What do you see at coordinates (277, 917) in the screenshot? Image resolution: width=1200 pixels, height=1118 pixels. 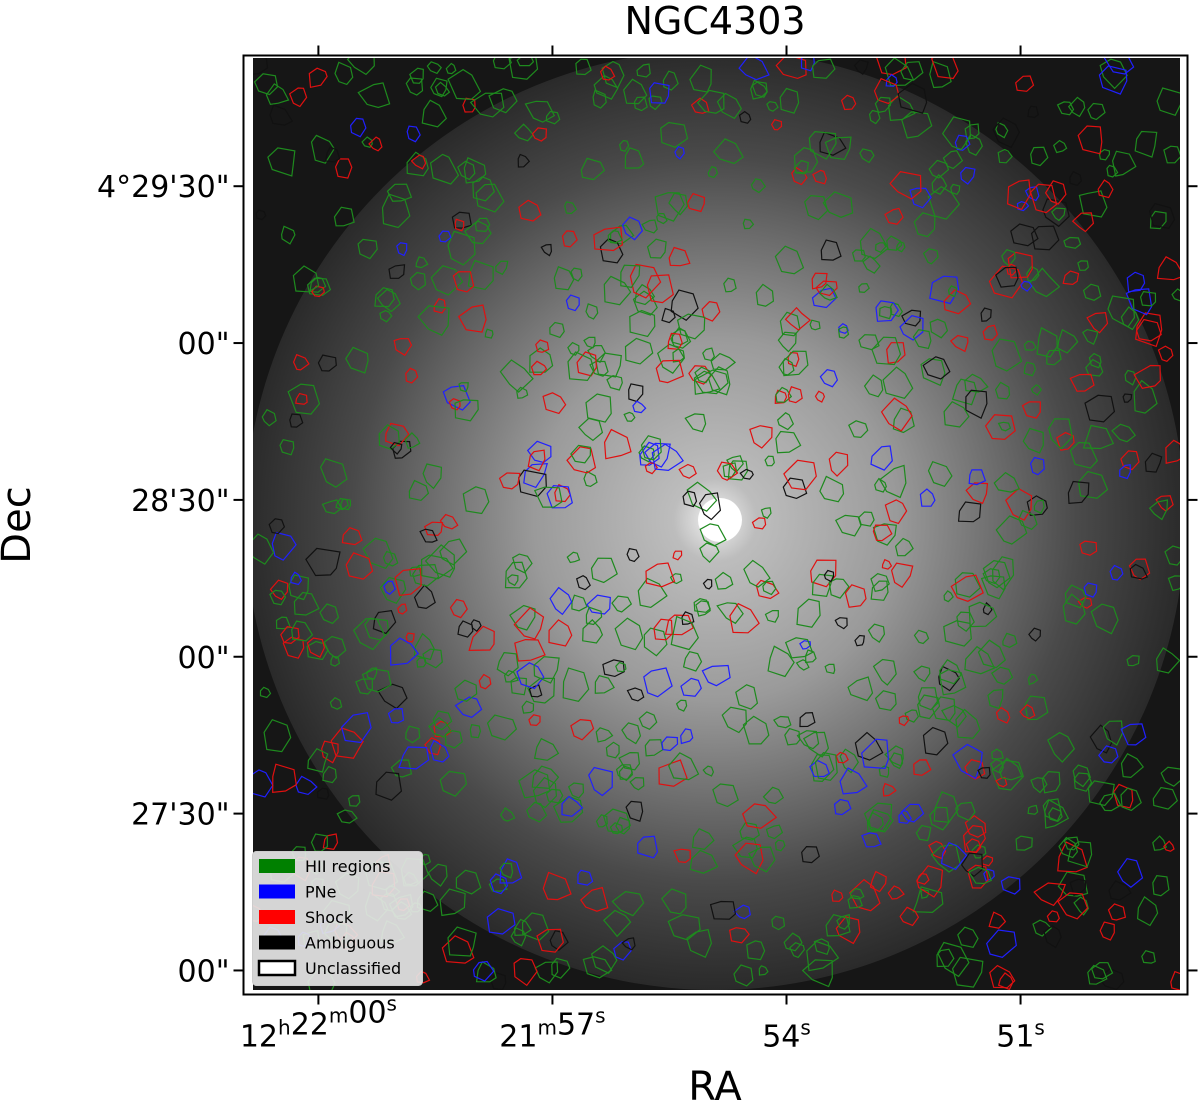 I see `legend-swatch` at bounding box center [277, 917].